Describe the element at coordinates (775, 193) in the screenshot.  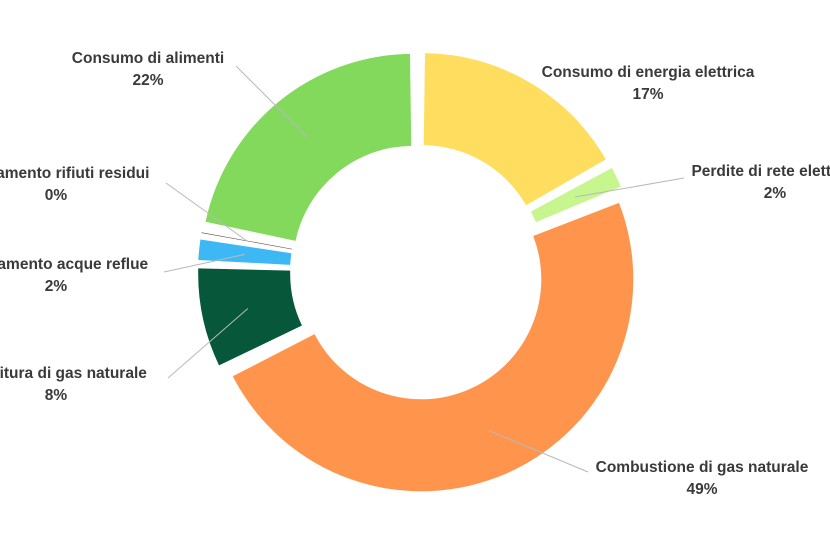
I see `slice-value-1: 2%` at that location.